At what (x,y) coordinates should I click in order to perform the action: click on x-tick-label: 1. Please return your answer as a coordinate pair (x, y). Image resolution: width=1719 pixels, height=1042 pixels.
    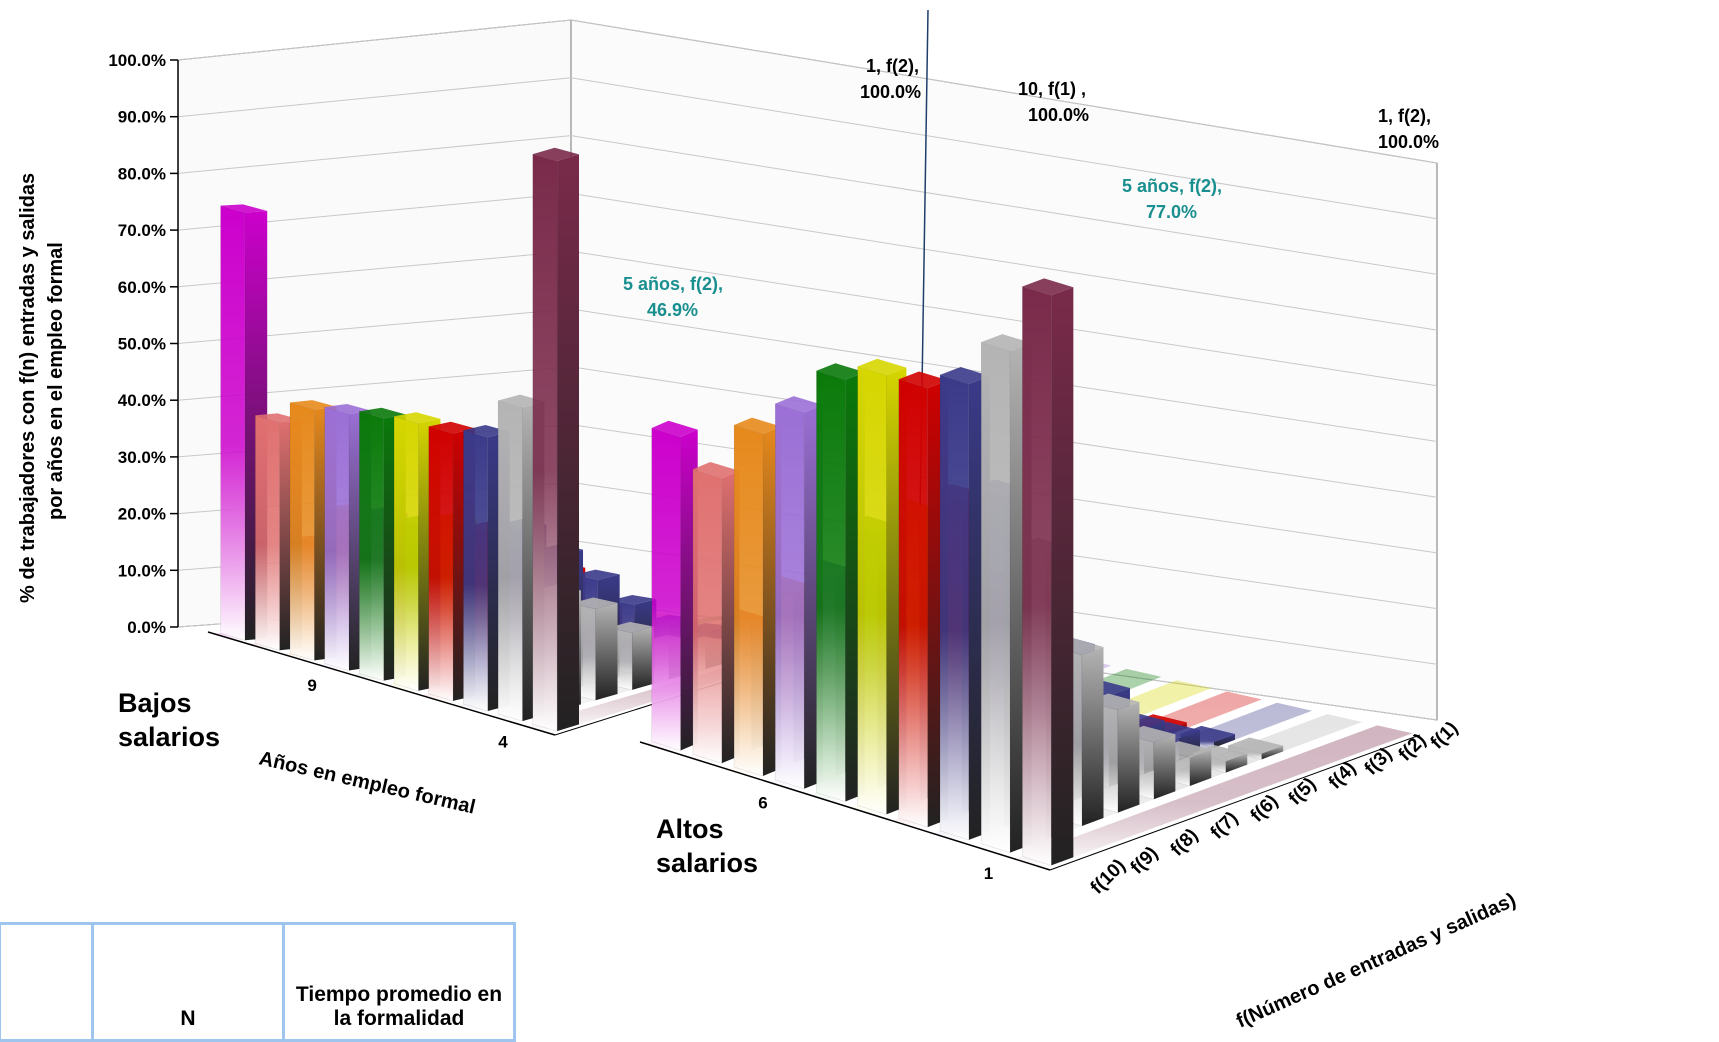
    Looking at the image, I should click on (988, 873).